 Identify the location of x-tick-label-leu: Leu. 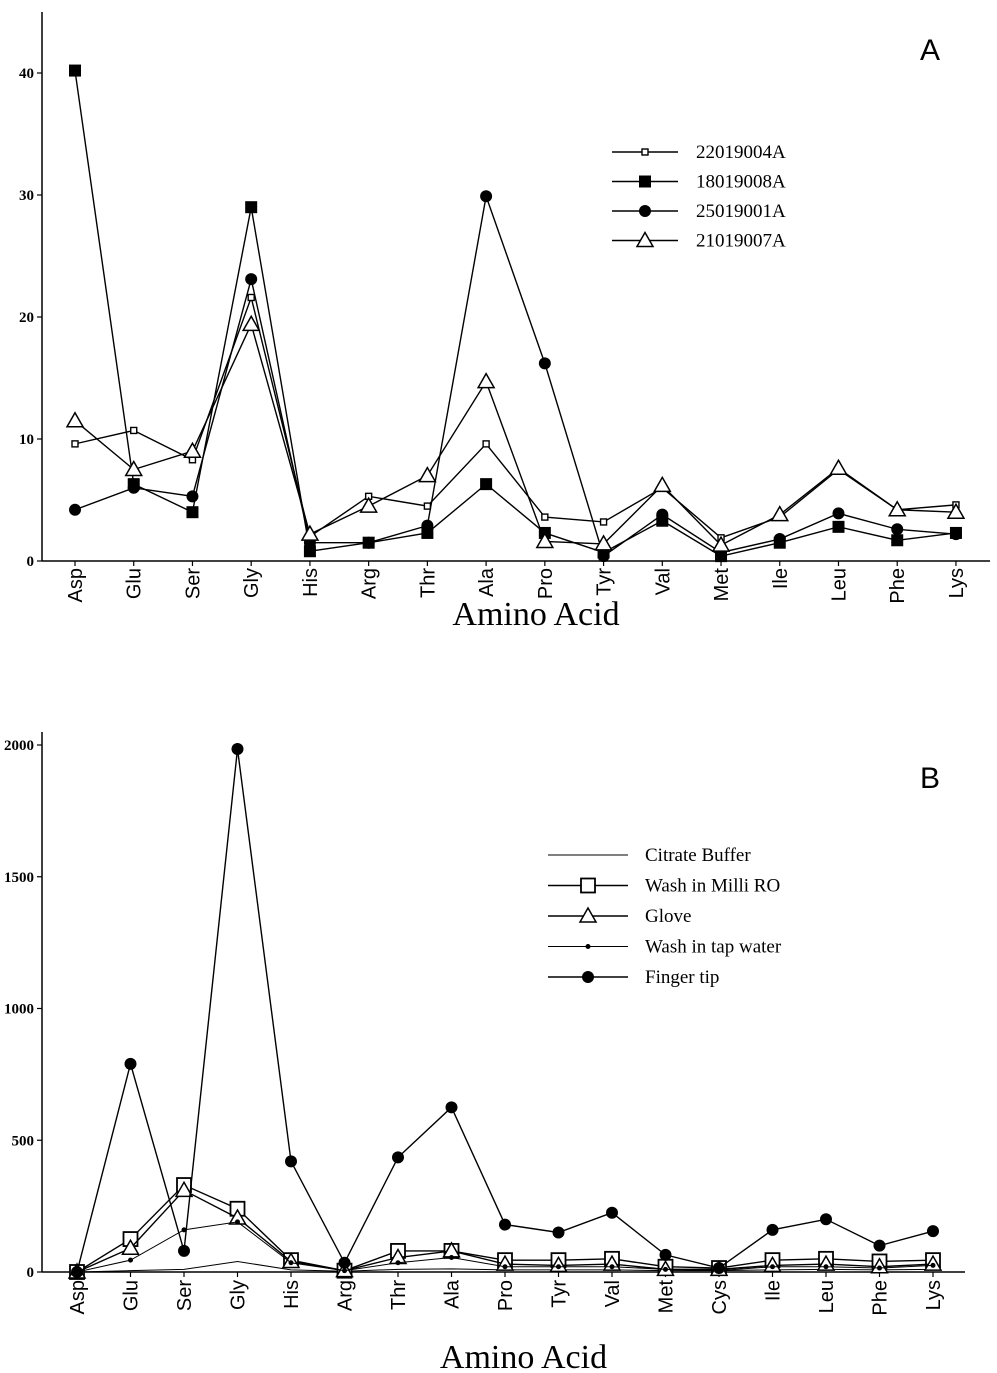
(827, 1296).